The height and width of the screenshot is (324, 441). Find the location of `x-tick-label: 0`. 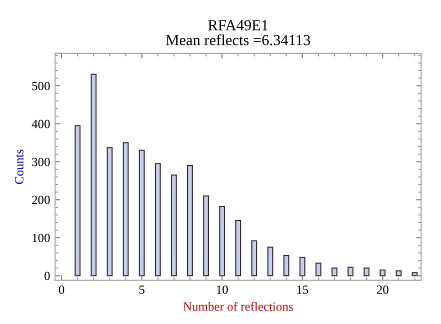

x-tick-label: 0 is located at coordinates (61, 289).